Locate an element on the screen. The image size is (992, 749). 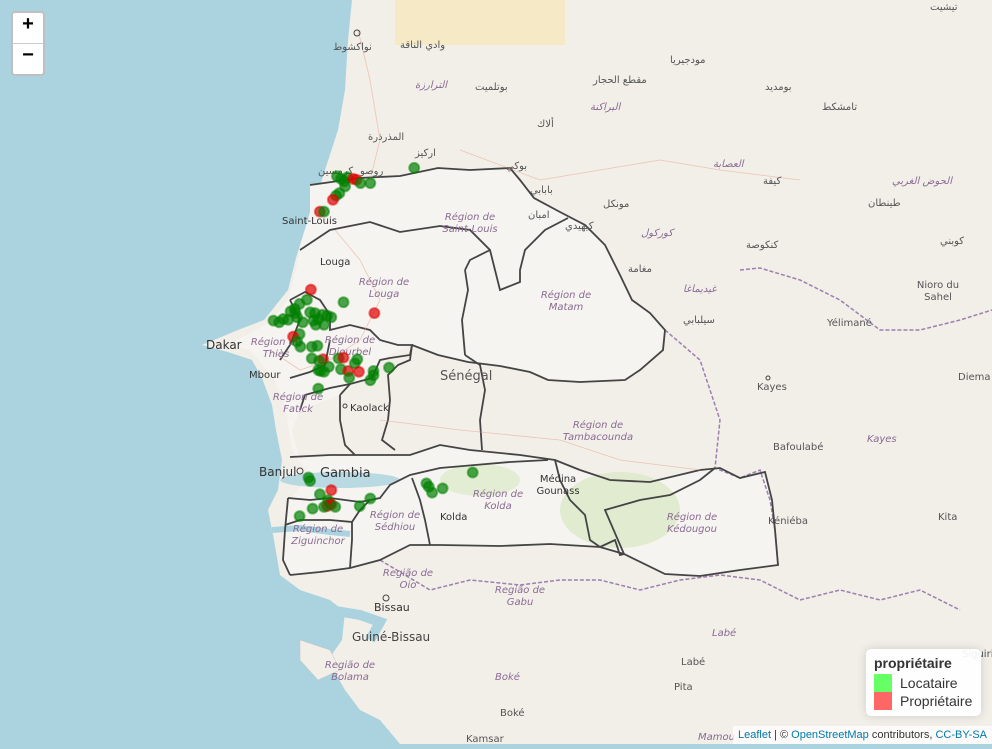
label-yelimane: Yélimané is located at coordinates (849, 323).